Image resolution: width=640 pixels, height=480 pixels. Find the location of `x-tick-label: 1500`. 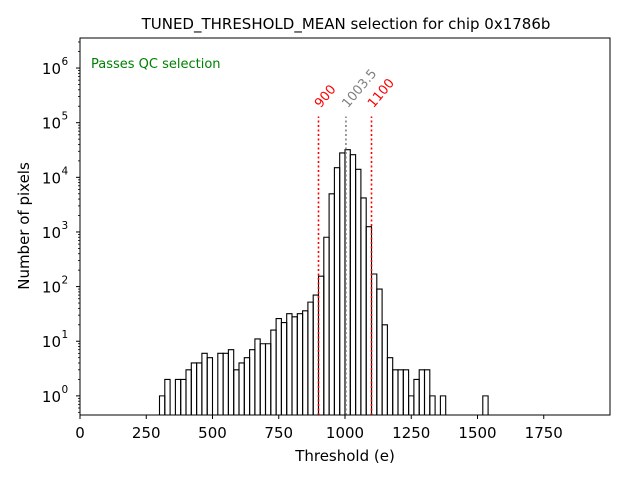

x-tick-label: 1500 is located at coordinates (477, 433).